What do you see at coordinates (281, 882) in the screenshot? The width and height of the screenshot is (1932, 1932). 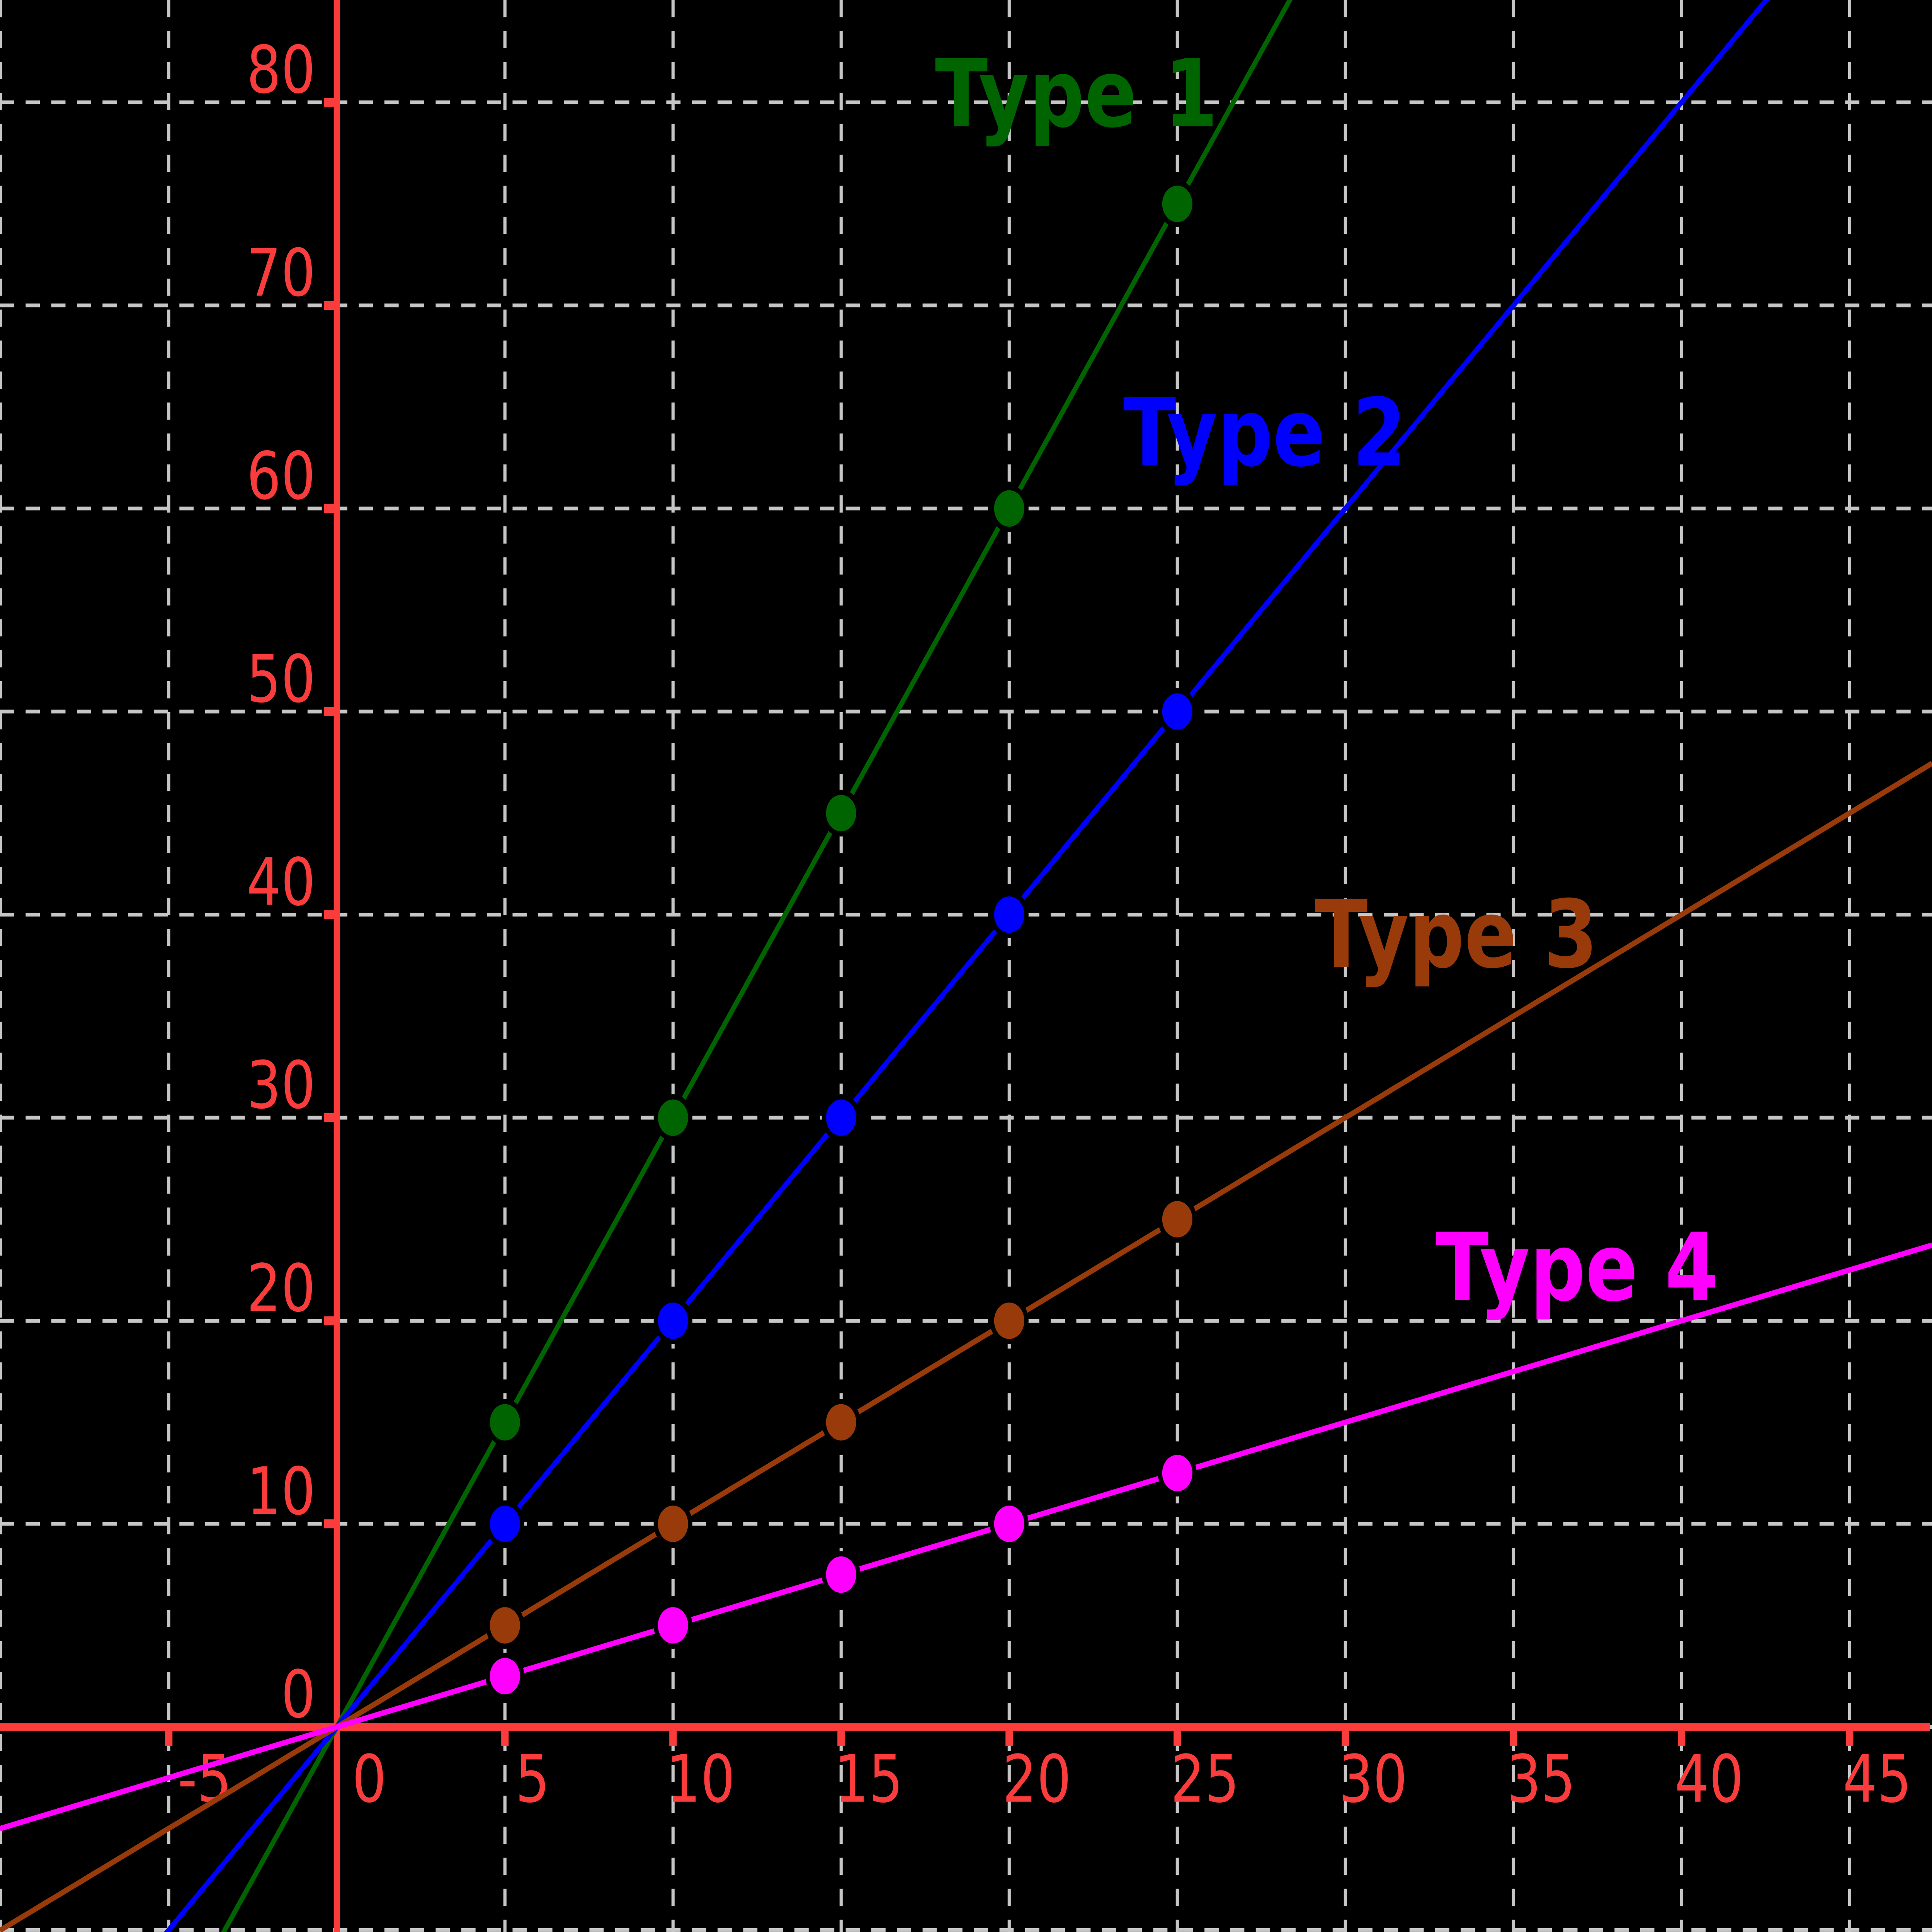 I see `y-tick-label-40: 40` at bounding box center [281, 882].